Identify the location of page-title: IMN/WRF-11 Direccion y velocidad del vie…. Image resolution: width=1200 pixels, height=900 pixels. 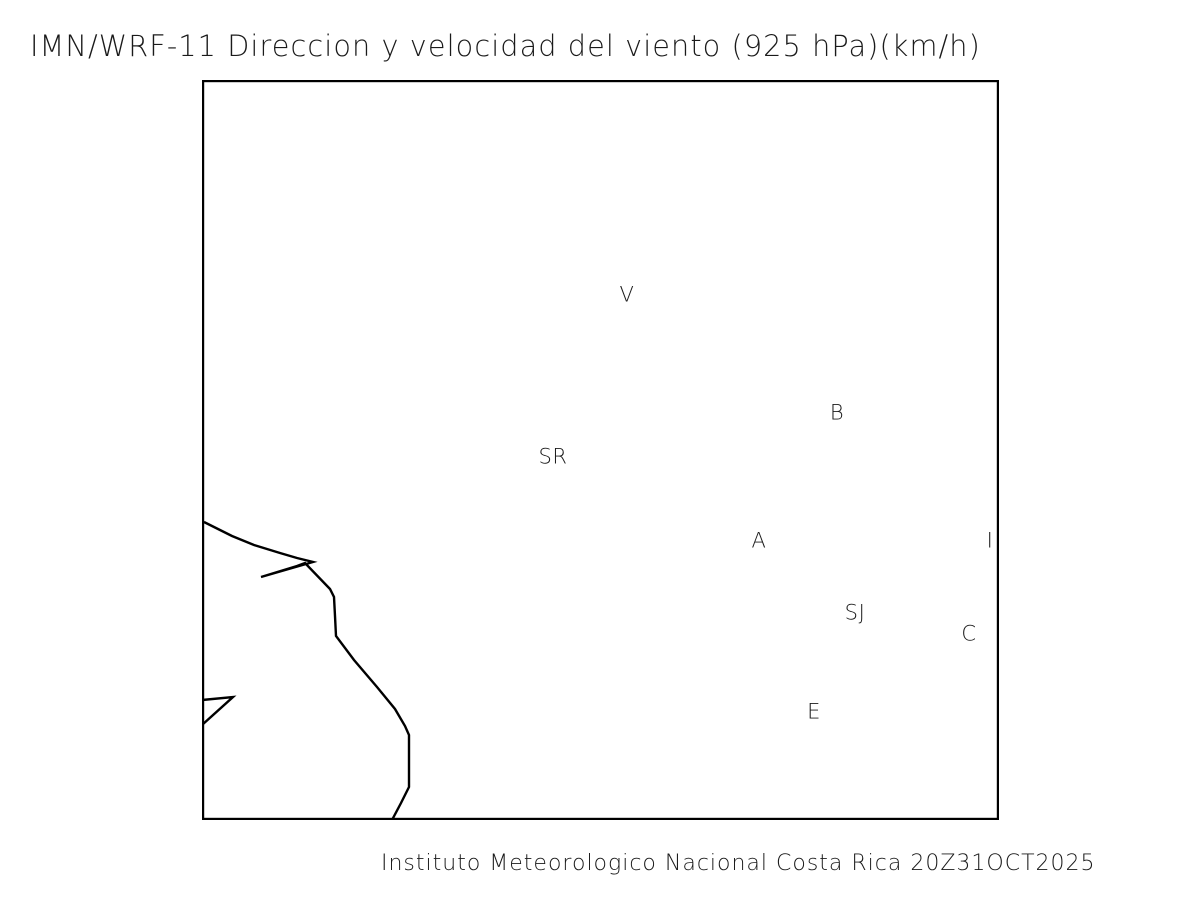
(505, 46).